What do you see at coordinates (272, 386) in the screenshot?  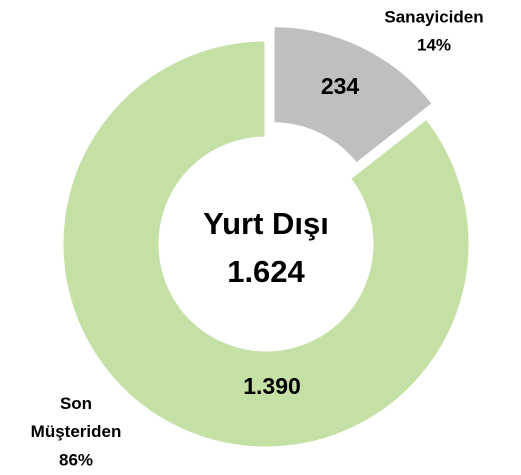 I see `value-label: 1.390` at bounding box center [272, 386].